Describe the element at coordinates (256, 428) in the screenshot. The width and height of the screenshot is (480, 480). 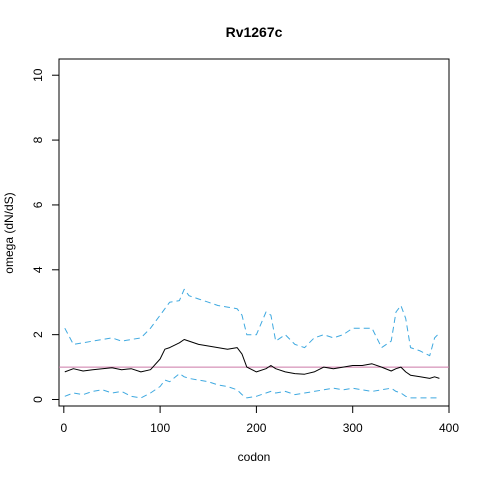
I see `x-tick-label: 200` at that location.